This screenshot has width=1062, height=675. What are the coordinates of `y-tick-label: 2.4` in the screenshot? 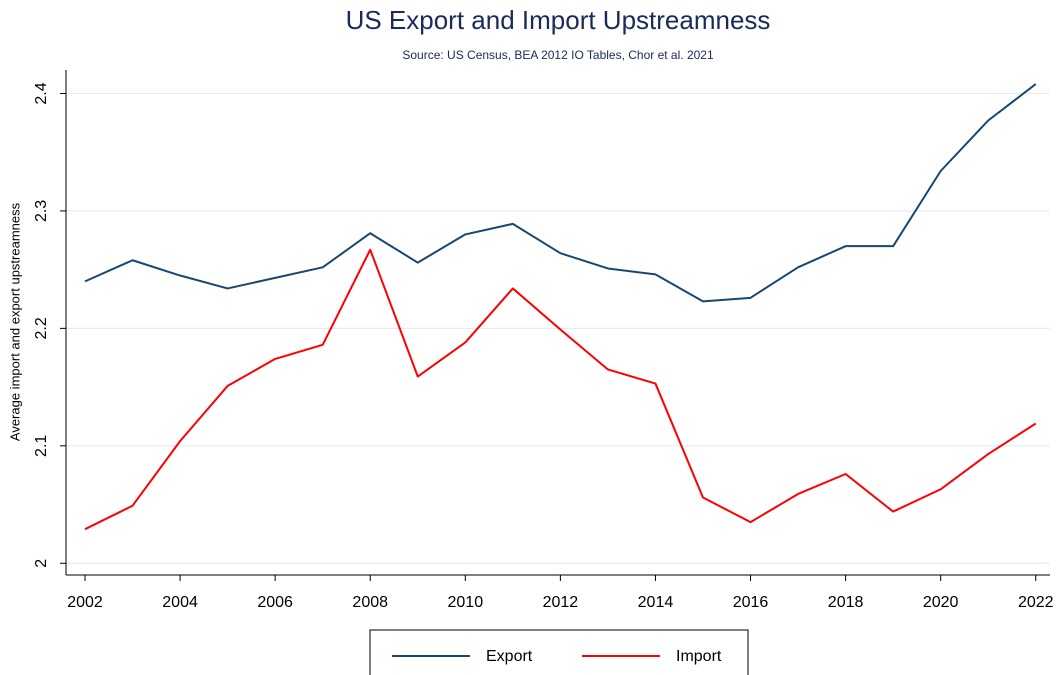 It's located at (41, 93).